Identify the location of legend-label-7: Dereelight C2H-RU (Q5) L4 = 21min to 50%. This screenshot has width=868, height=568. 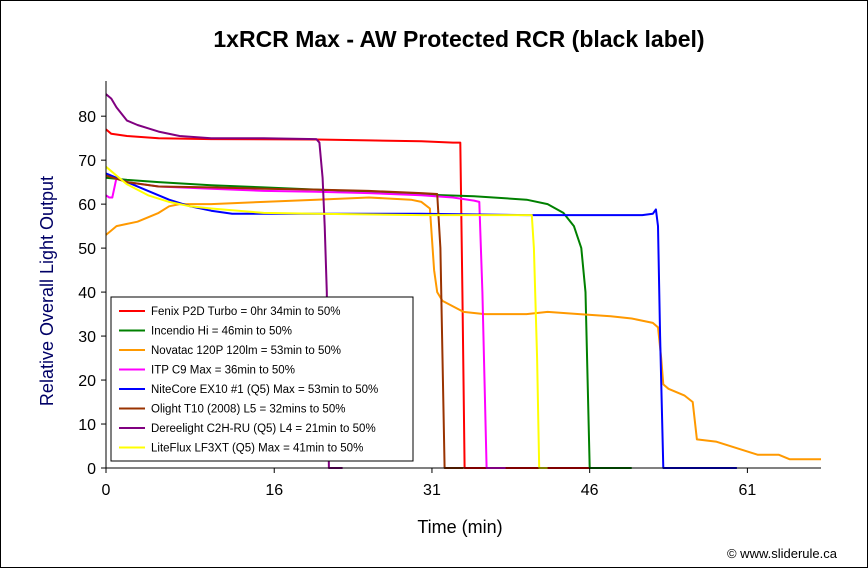
(263, 429).